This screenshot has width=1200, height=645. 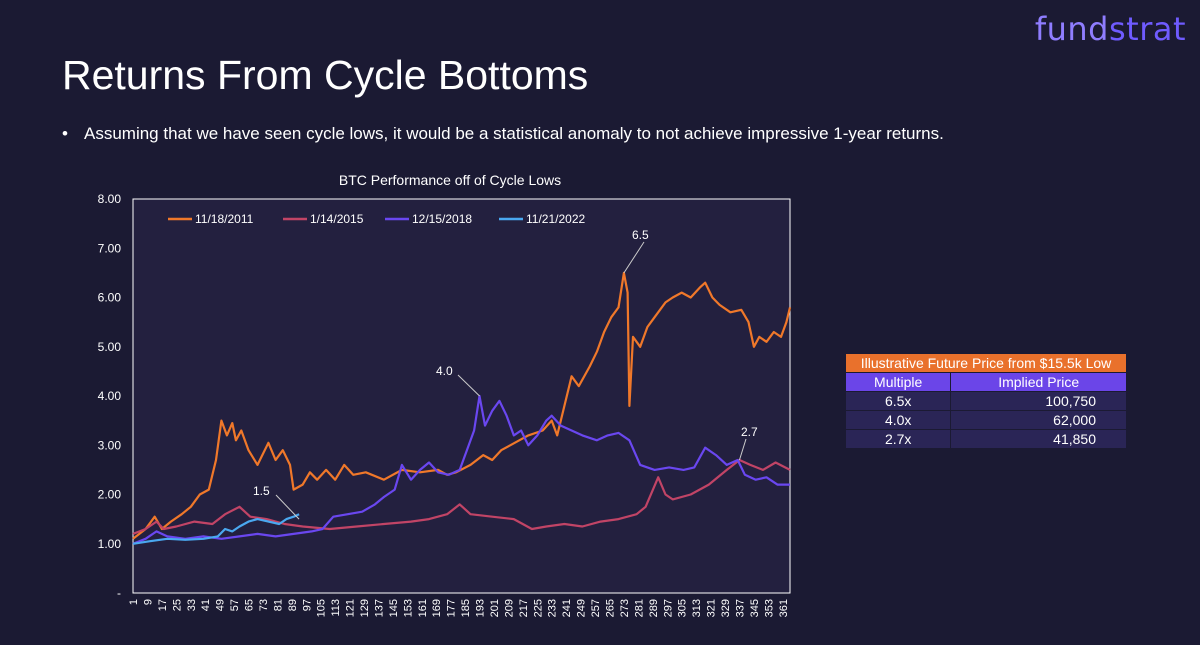 I want to click on brand-logo-part2: strat, so click(x=1147, y=29).